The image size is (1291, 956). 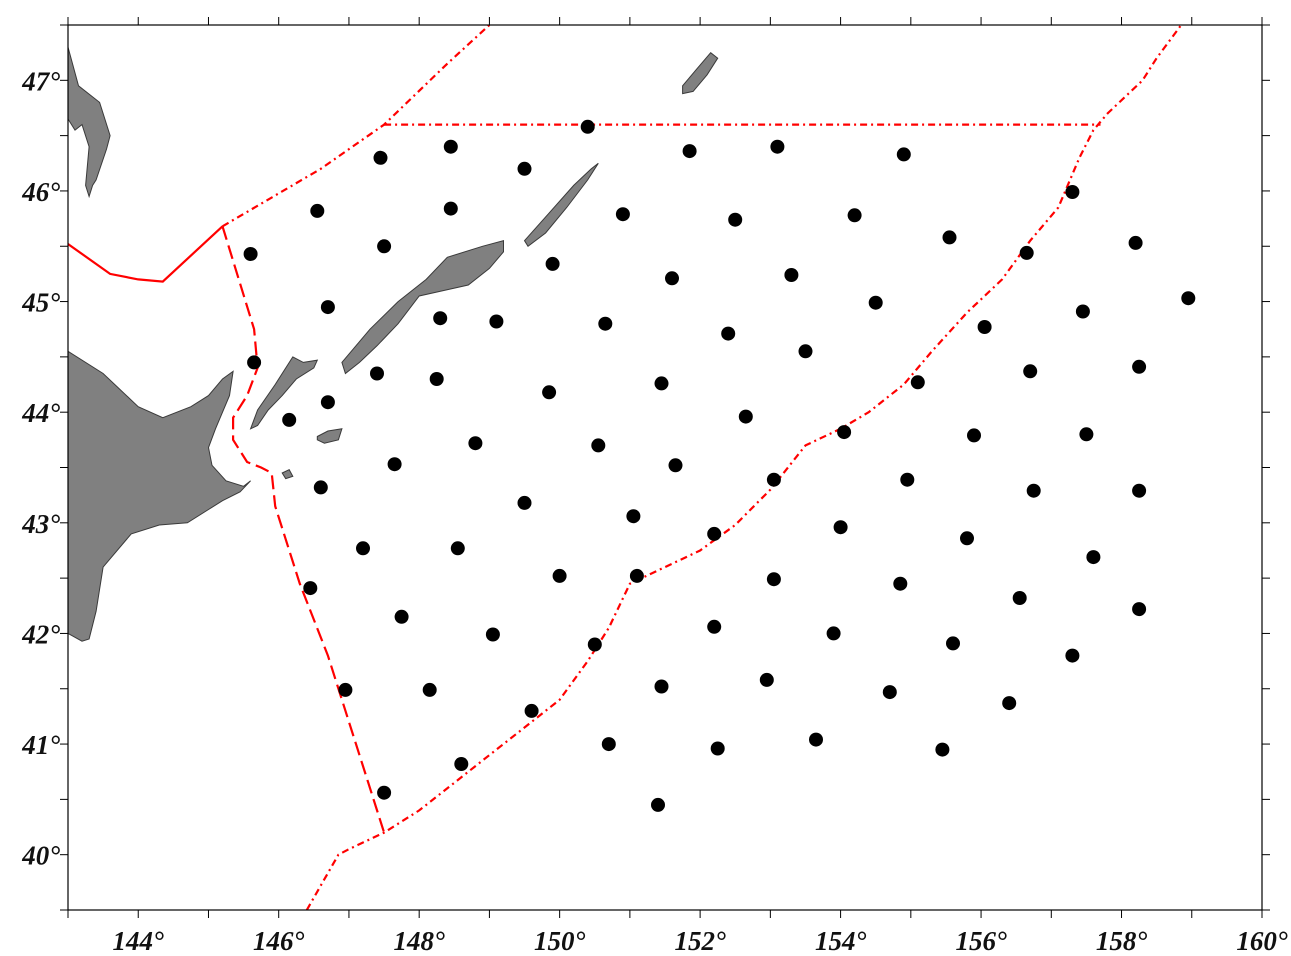 What do you see at coordinates (40, 303) in the screenshot?
I see `lat-label: 45°` at bounding box center [40, 303].